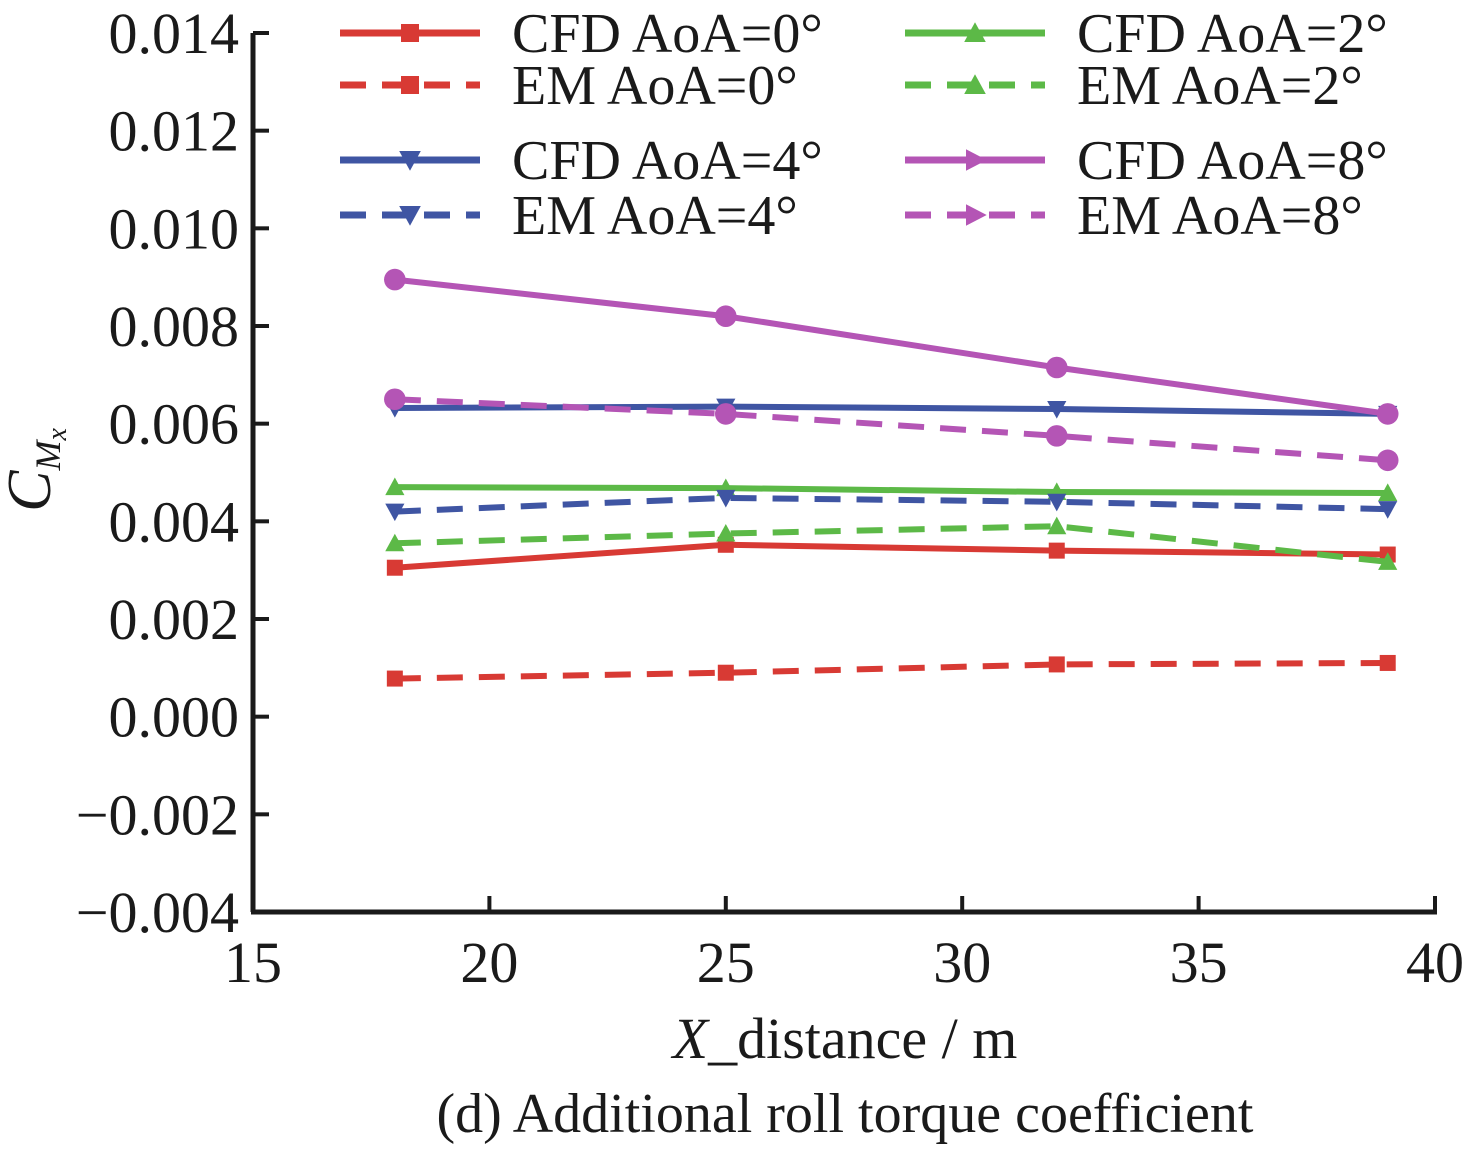 This screenshot has width=1466, height=1150. I want to click on y-axis-label-subscript: M, so click(48, 455).